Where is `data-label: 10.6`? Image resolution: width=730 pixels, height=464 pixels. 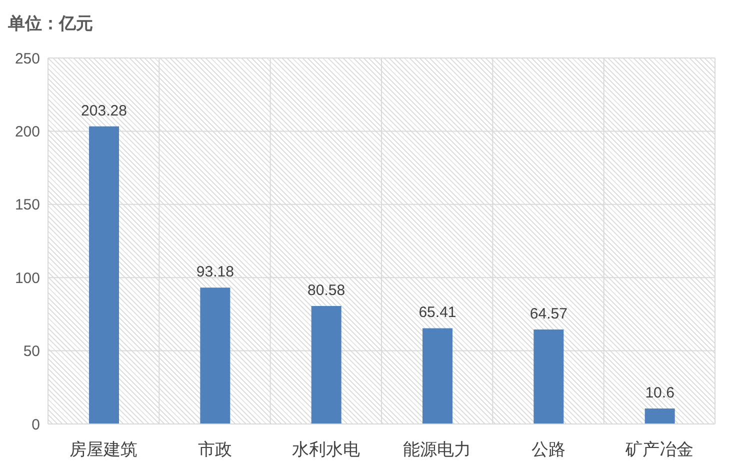
data-label: 10.6 is located at coordinates (659, 393).